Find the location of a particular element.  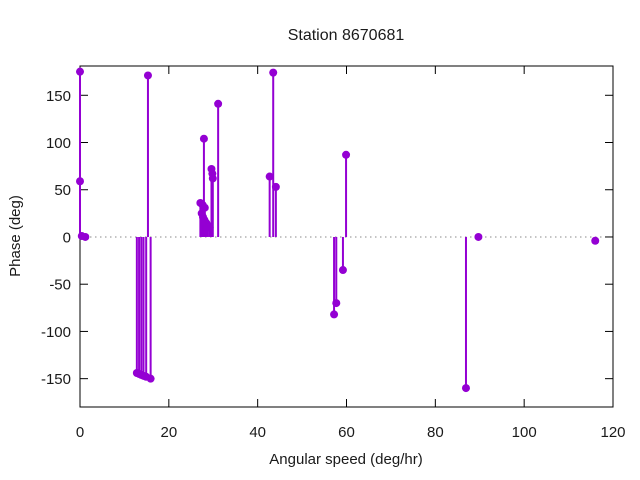

x-tick-label: 60 is located at coordinates (346, 432).